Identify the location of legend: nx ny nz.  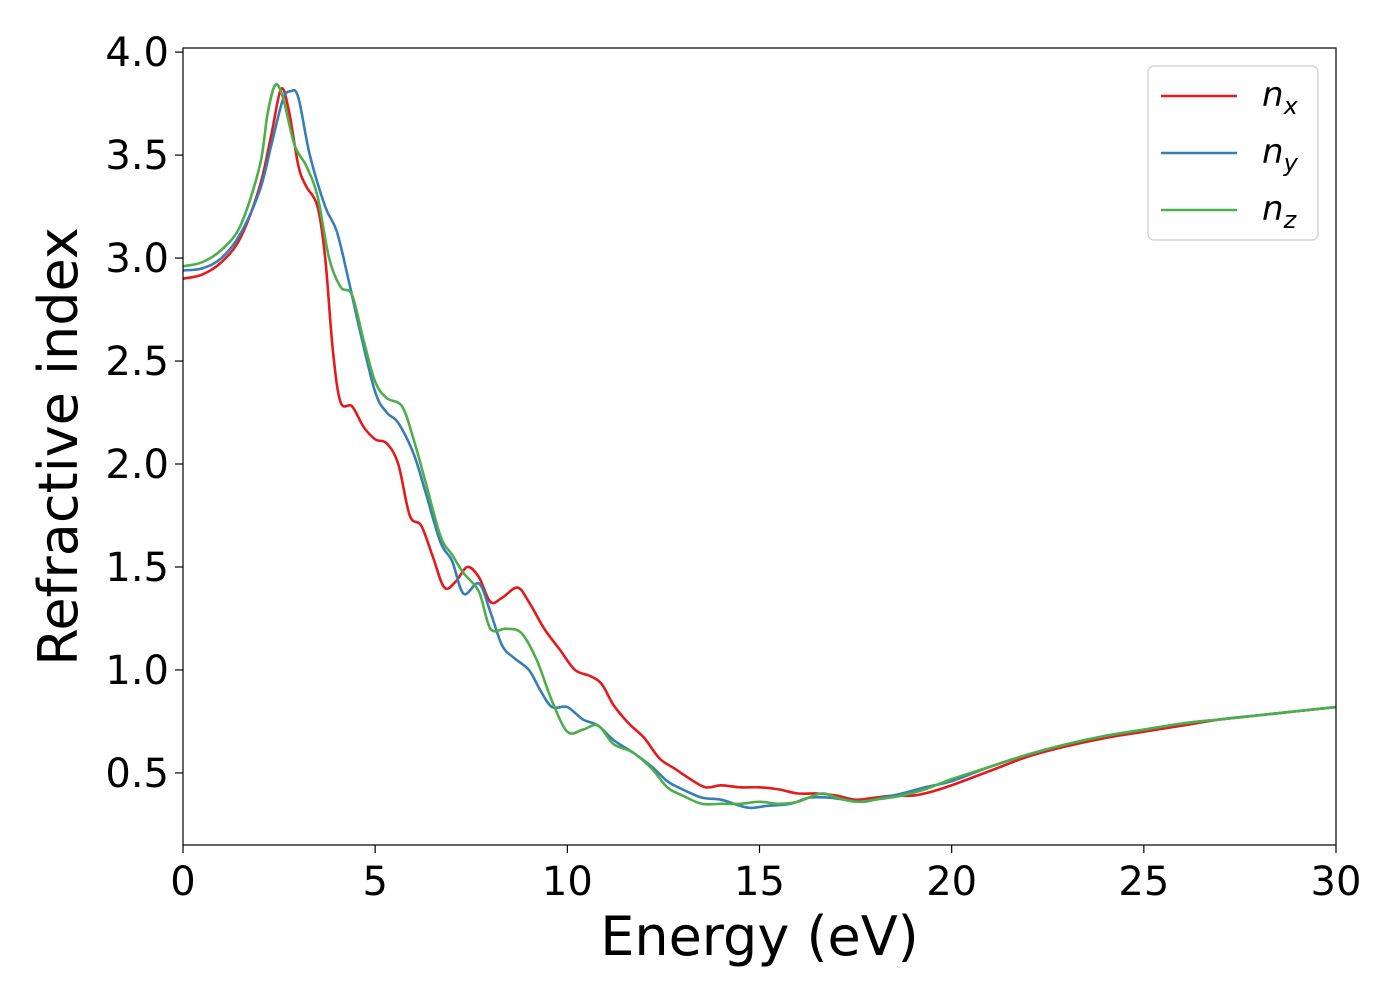
(1233, 153).